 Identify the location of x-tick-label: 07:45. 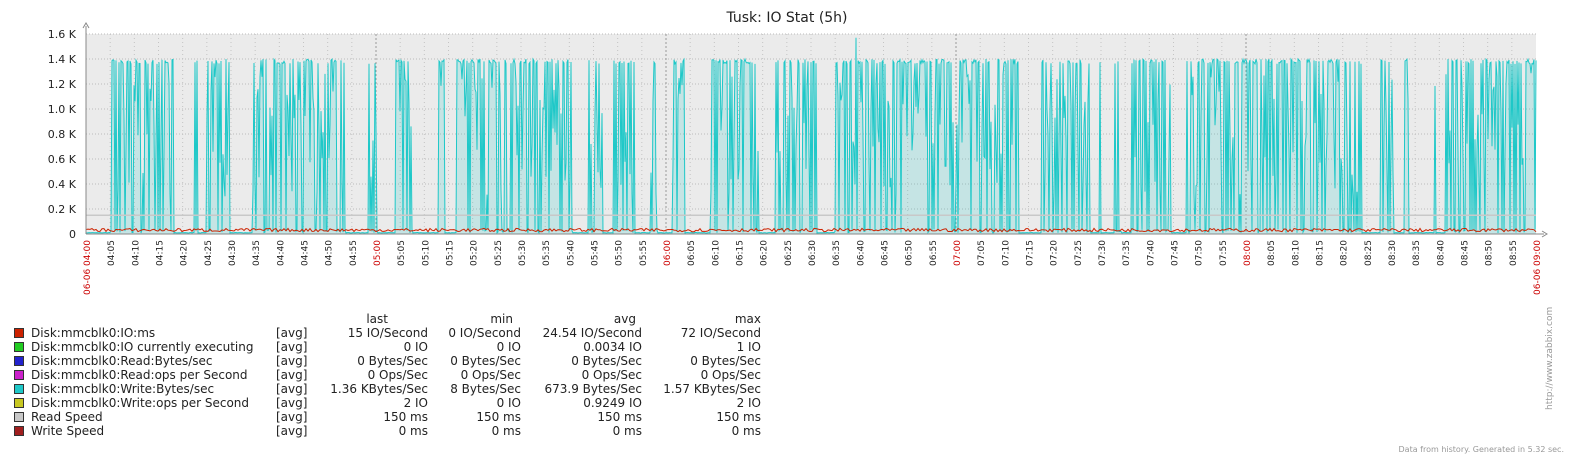
(1176, 253).